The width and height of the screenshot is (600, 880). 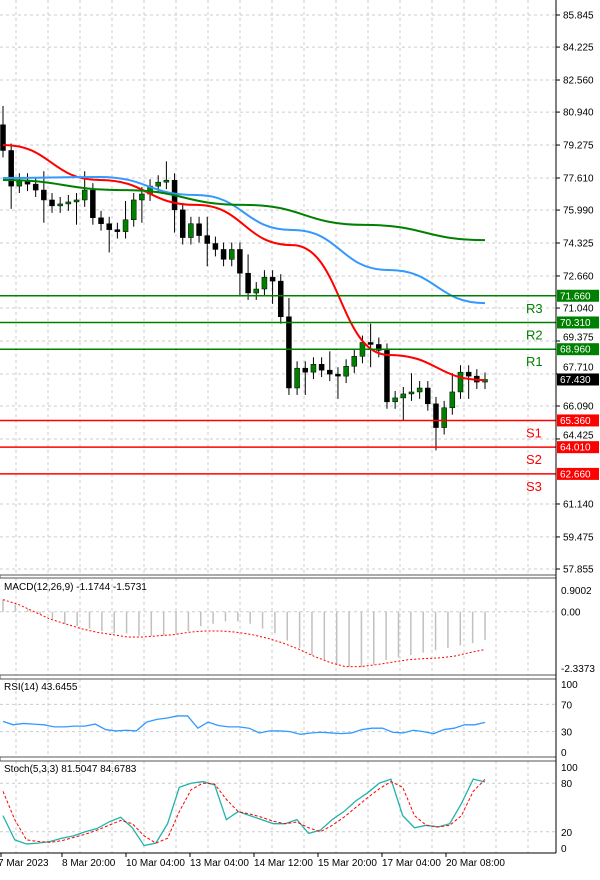 What do you see at coordinates (575, 421) in the screenshot?
I see `level-price-label: 65.360` at bounding box center [575, 421].